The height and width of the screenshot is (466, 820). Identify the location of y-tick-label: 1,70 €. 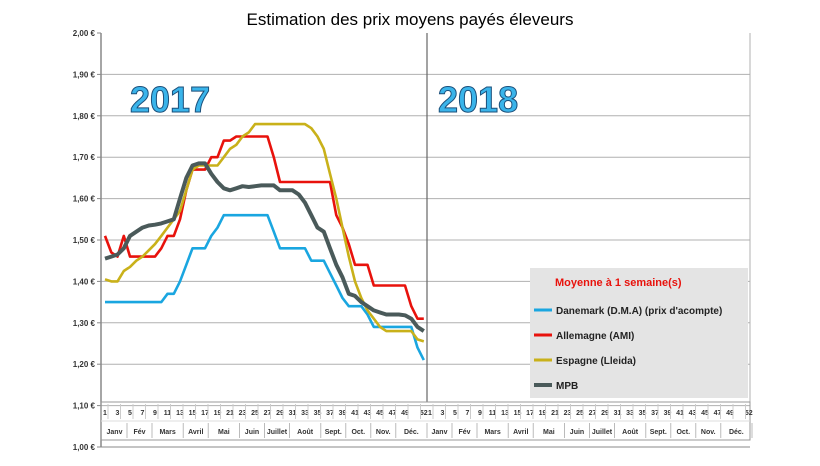
(84, 157).